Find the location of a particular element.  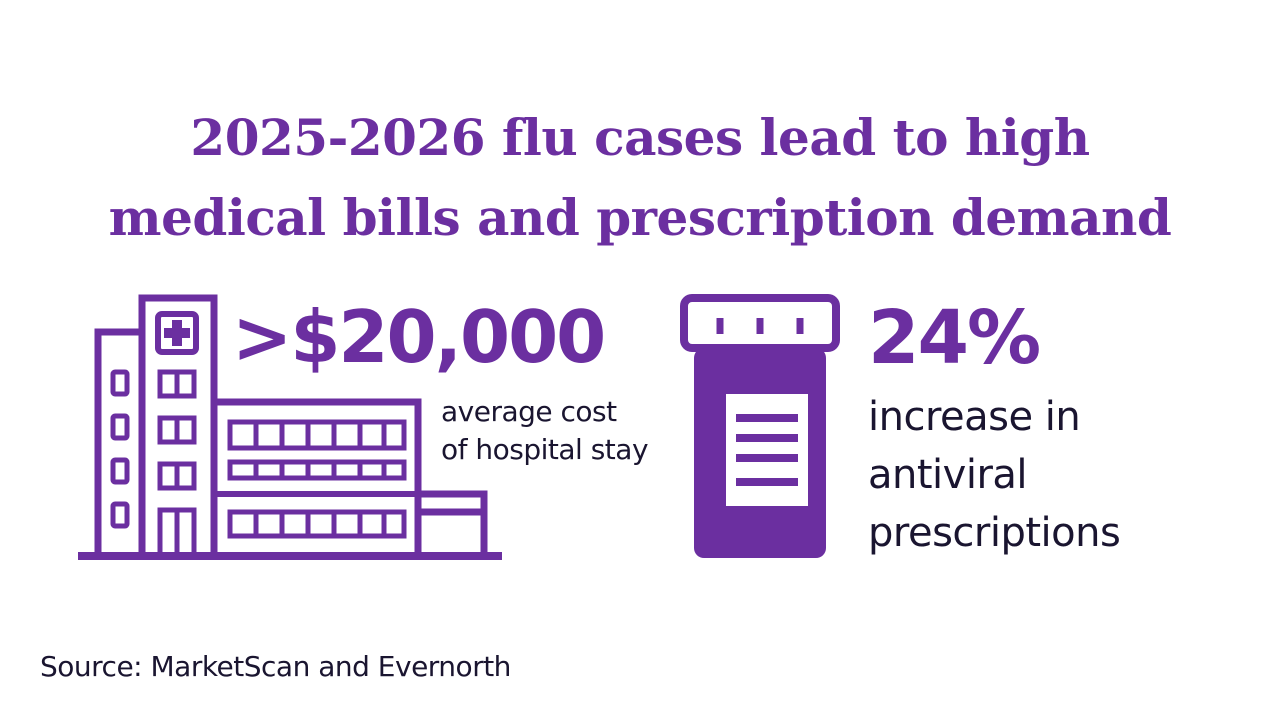

hospital-cost-description-line: average cost is located at coordinates (529, 411).